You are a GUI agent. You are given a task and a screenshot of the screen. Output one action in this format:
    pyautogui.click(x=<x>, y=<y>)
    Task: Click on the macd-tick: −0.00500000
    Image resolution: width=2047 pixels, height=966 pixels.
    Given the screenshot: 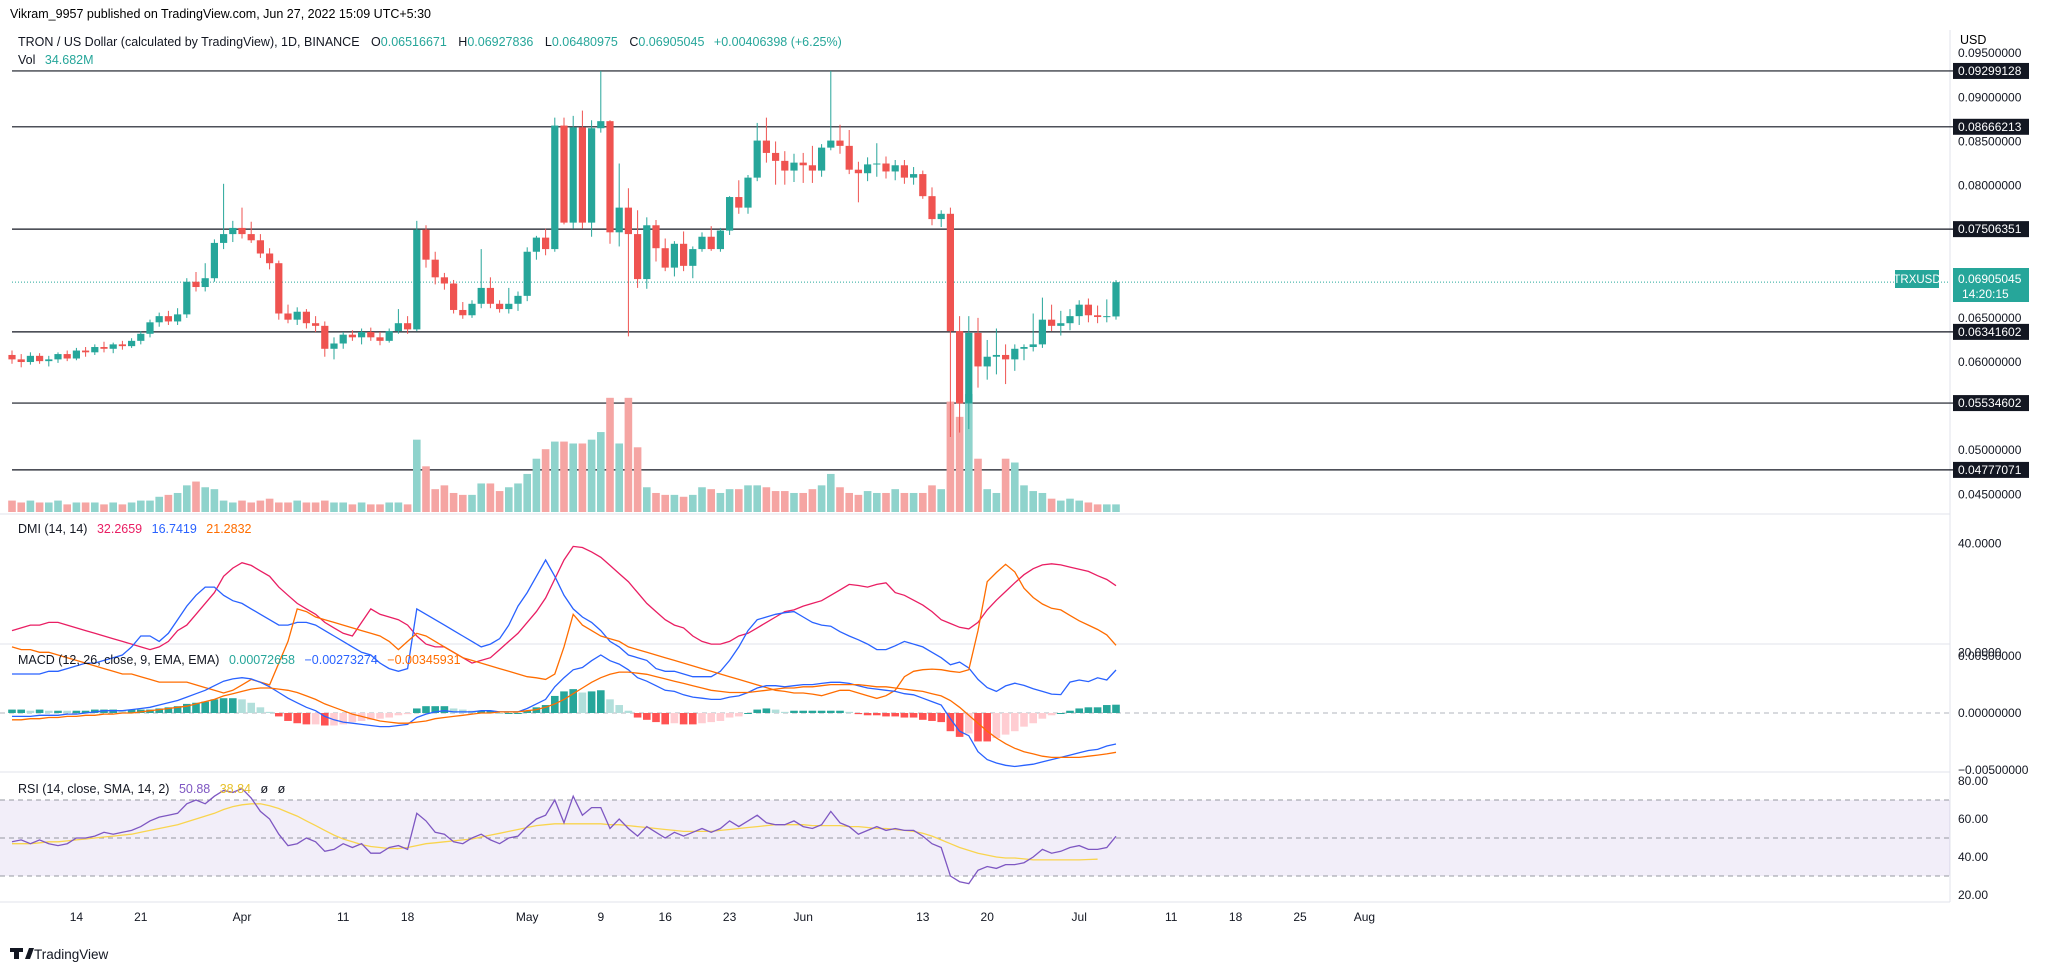 What is the action you would take?
    pyautogui.click(x=1993, y=770)
    